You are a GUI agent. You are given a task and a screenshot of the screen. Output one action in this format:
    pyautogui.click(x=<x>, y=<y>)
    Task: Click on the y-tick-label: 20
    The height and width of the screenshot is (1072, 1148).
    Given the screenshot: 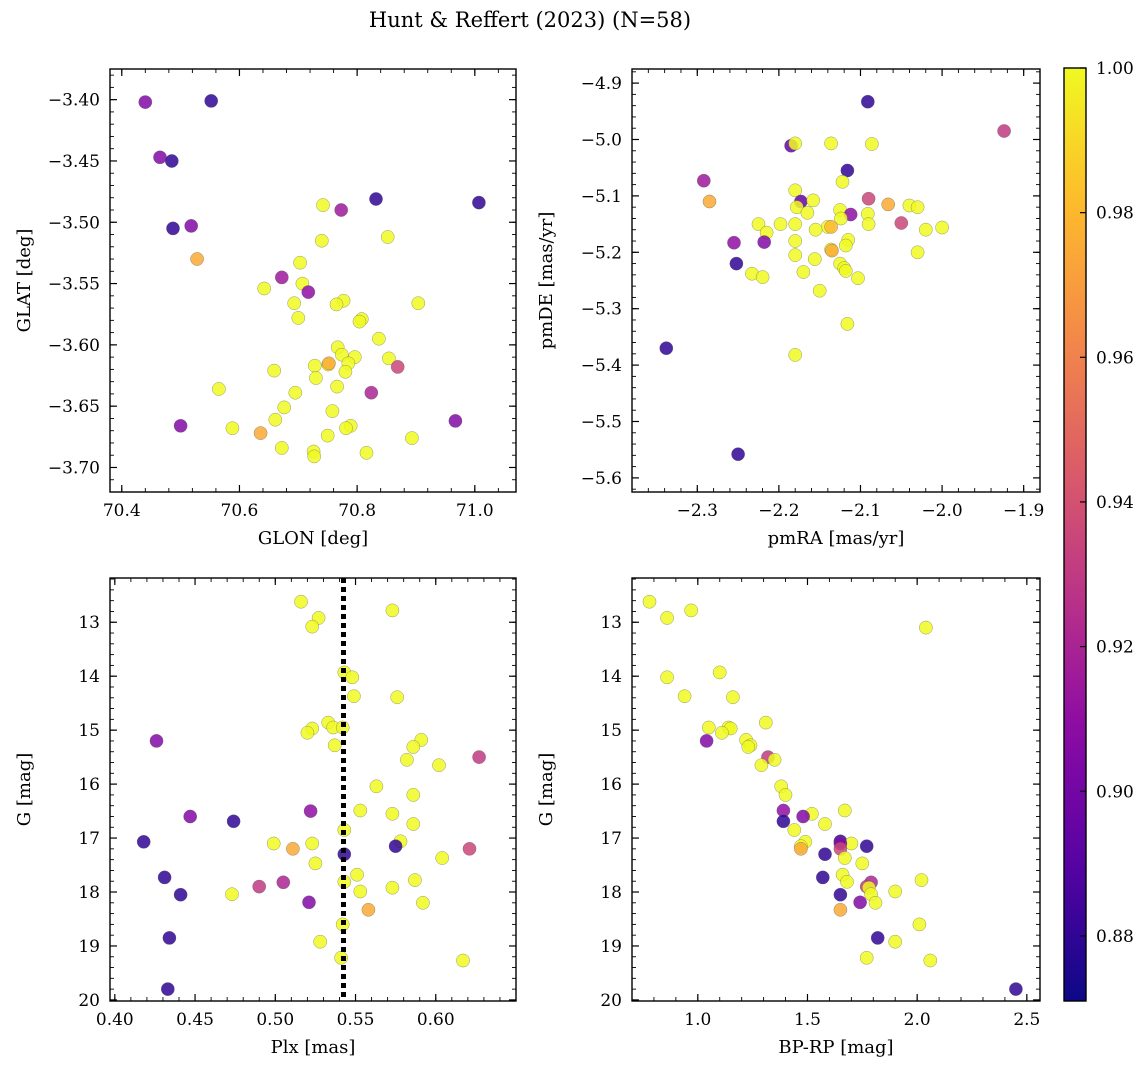 What is the action you would take?
    pyautogui.click(x=611, y=1001)
    